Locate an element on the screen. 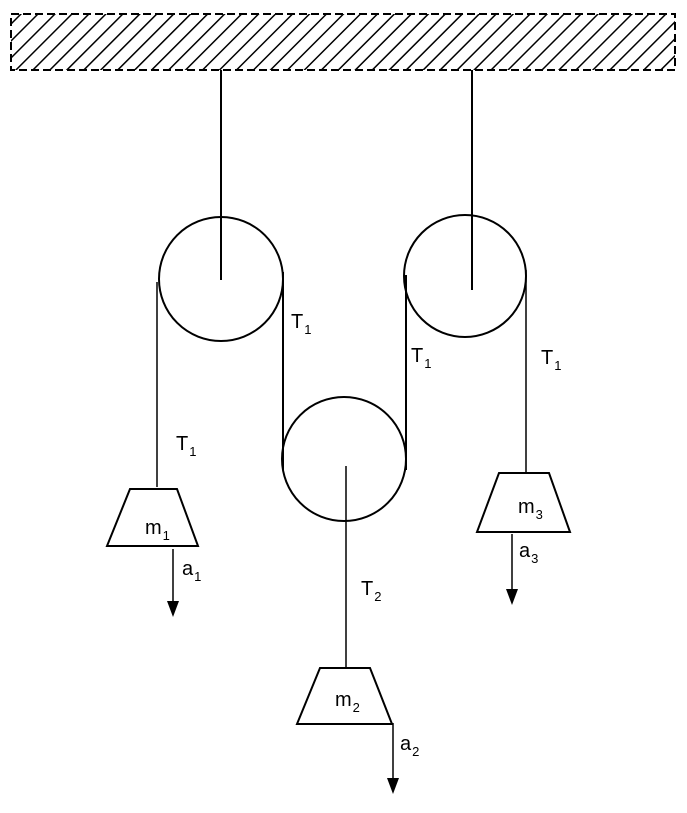 The height and width of the screenshot is (813, 687). mass-label-3: m3 is located at coordinates (530, 509).